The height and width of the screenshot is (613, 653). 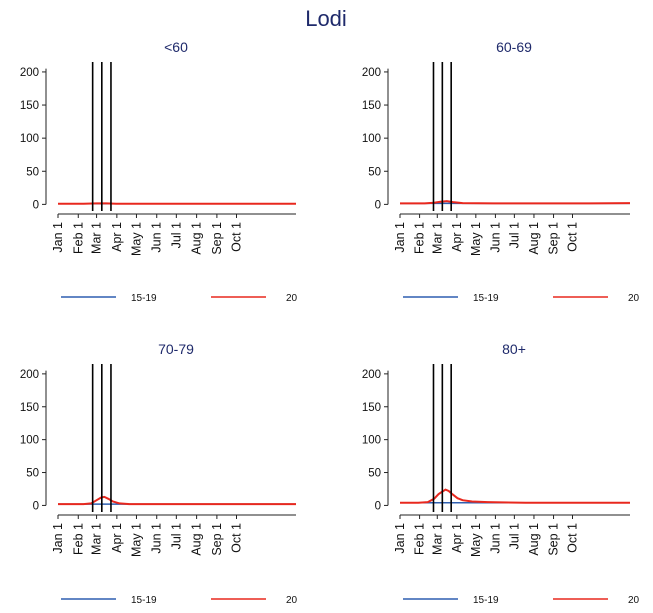 I want to click on panel-title: 60-69, so click(x=514, y=47).